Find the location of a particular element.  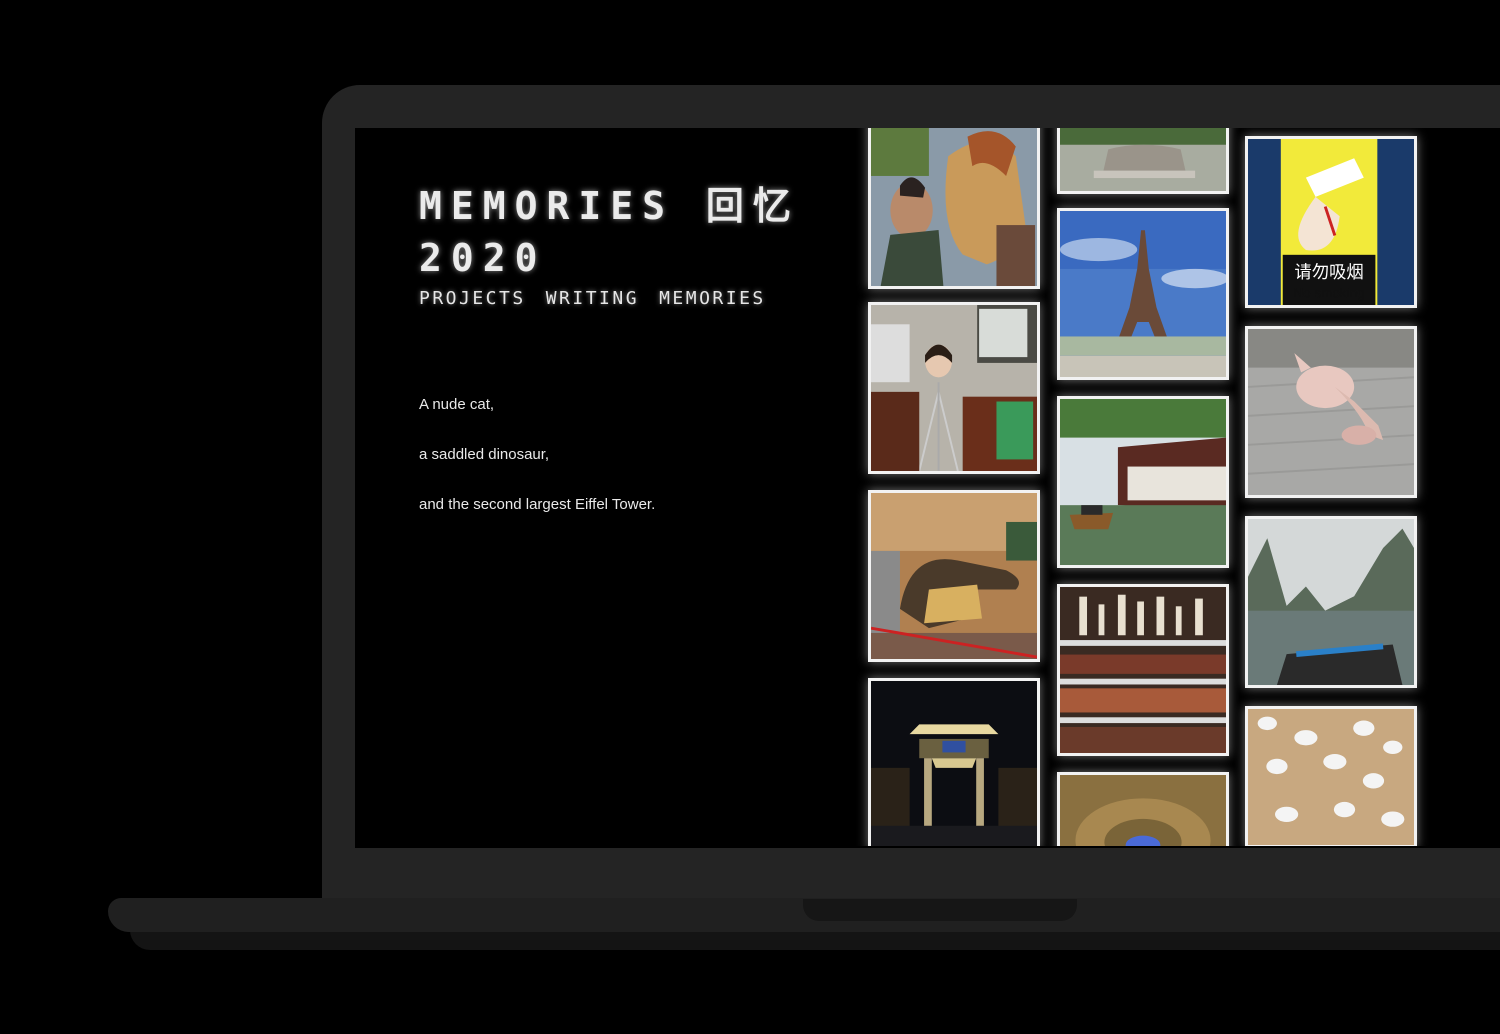

laptop-base-shadow is located at coordinates (815, 940).